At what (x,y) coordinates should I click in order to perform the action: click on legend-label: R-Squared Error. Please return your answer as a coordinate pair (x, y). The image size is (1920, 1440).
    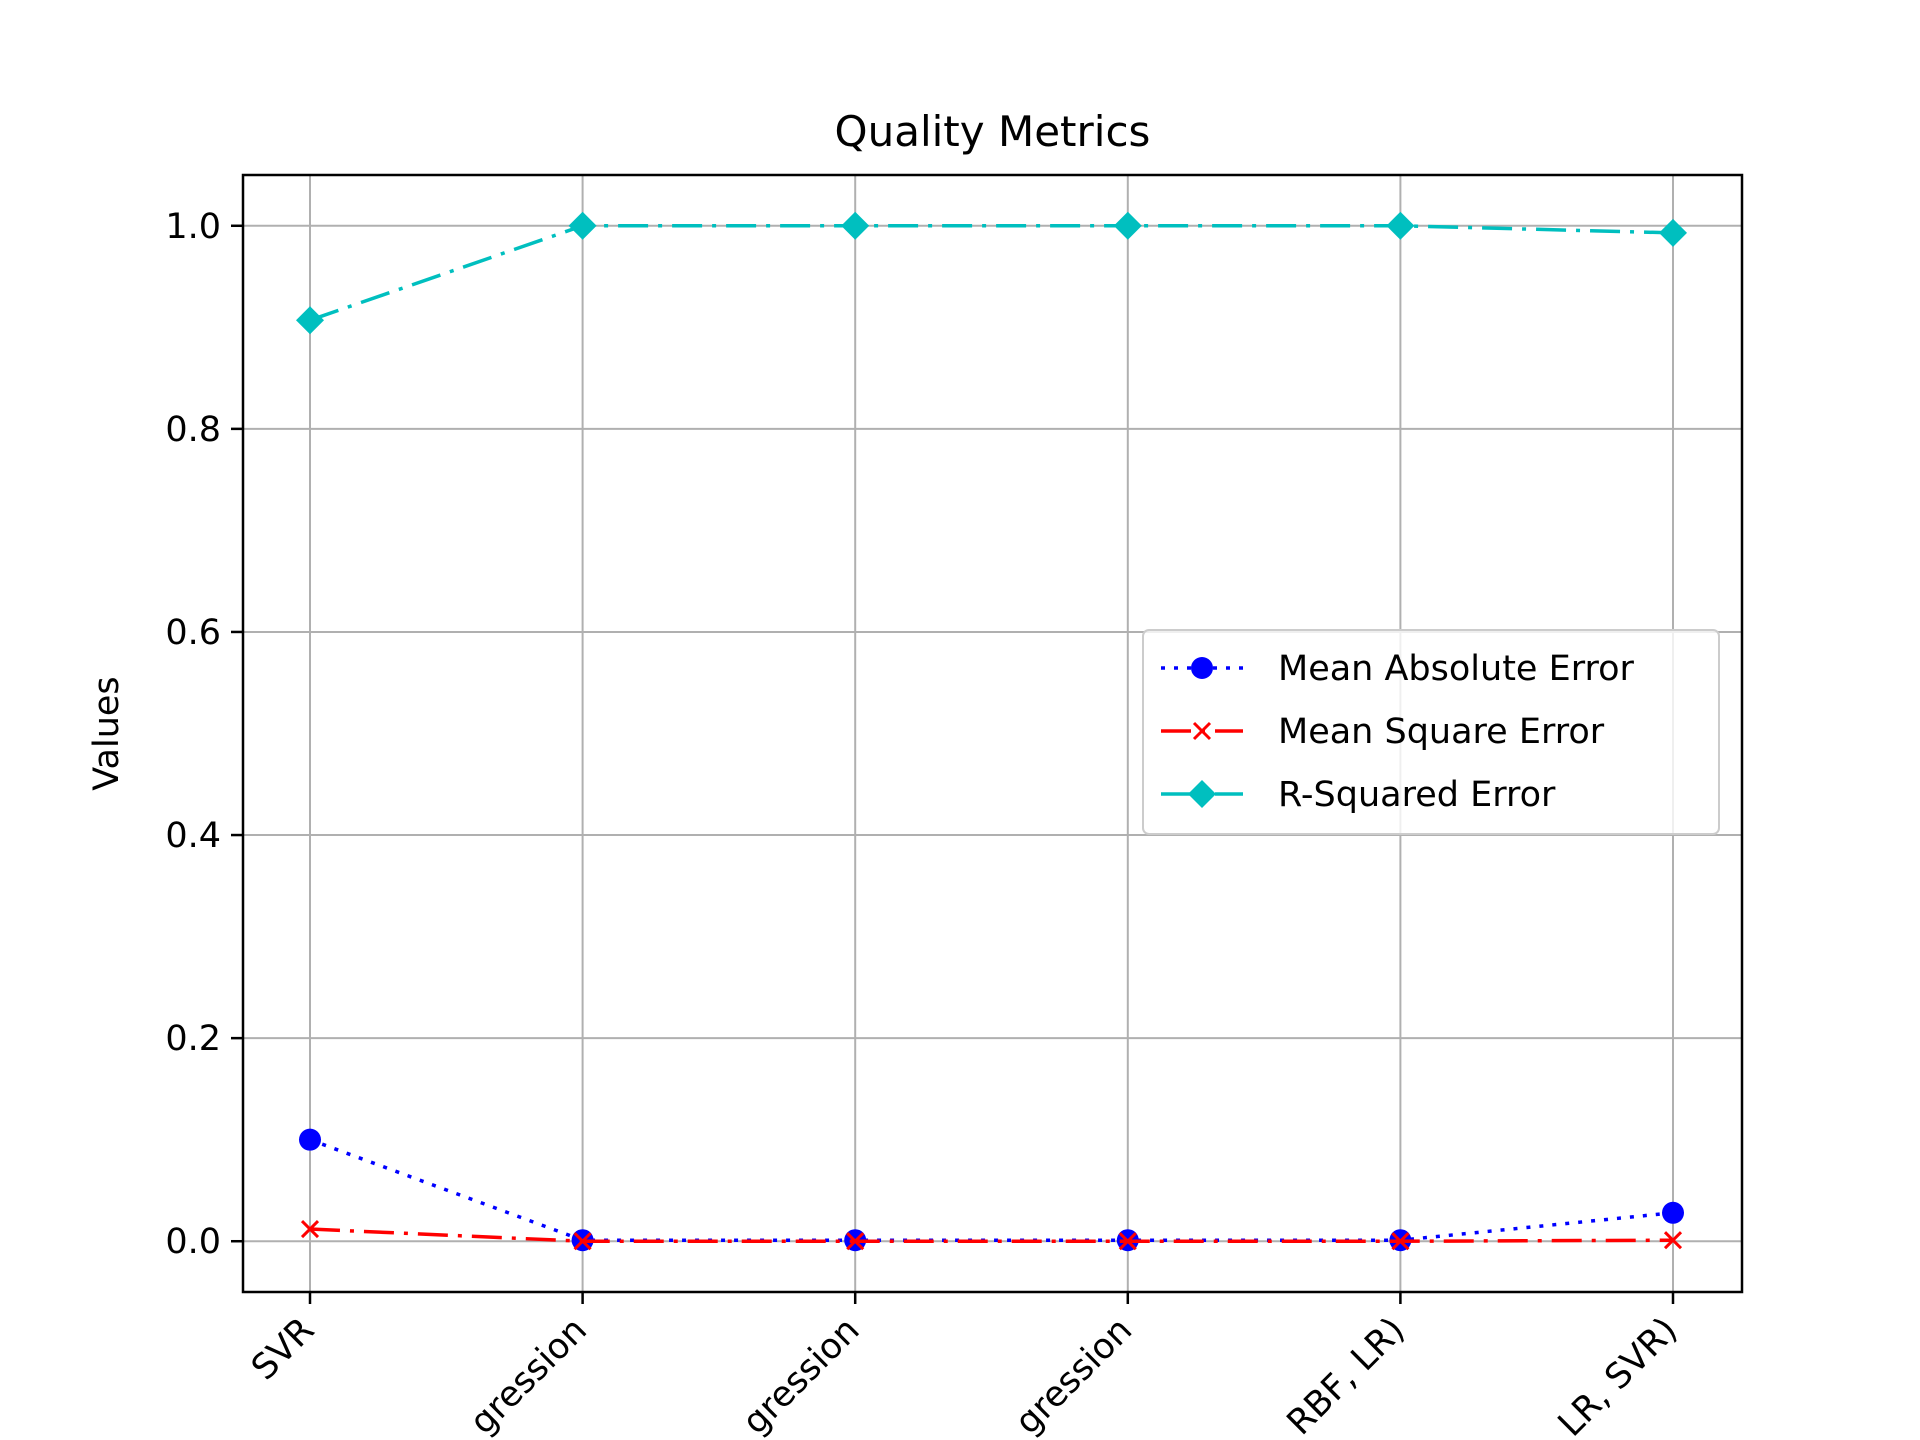
    Looking at the image, I should click on (1417, 795).